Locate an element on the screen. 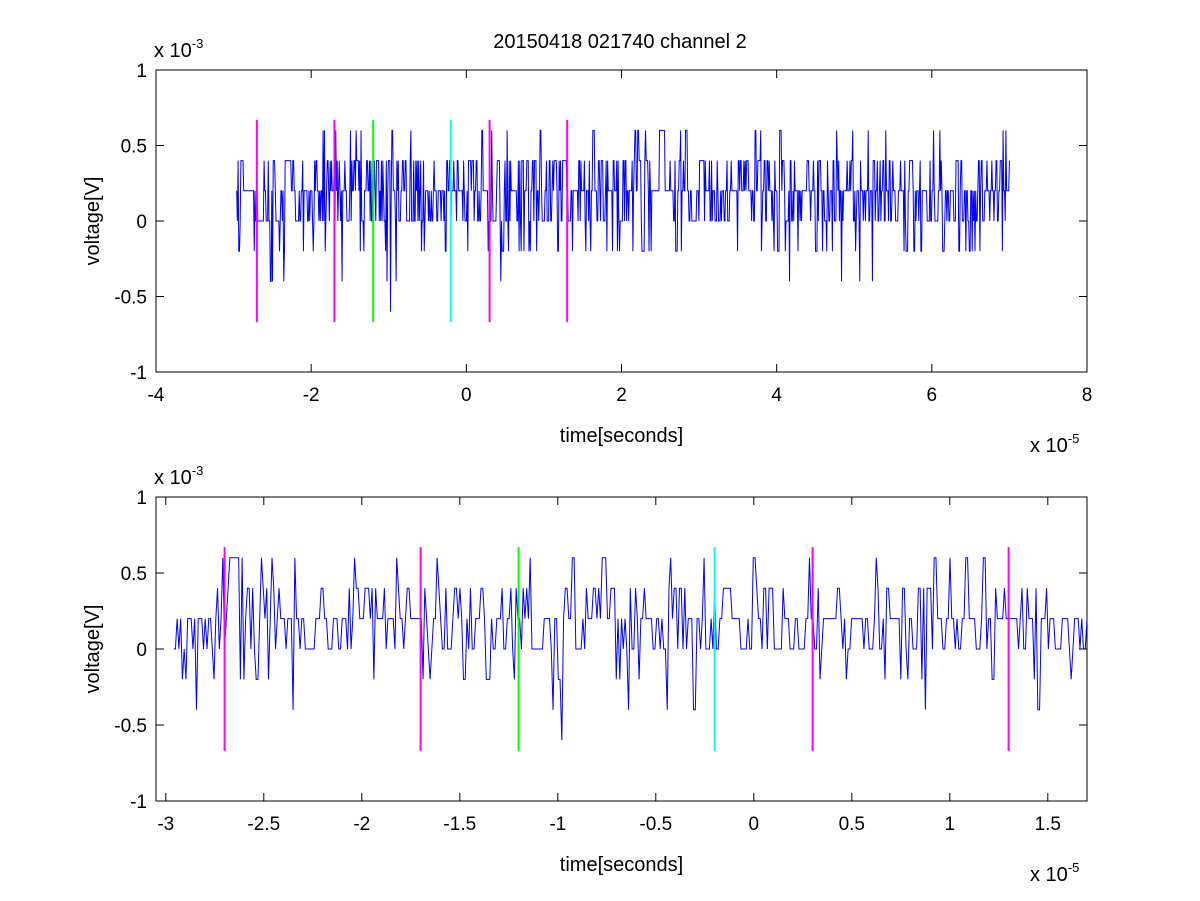 The width and height of the screenshot is (1200, 901). top-y-tick-label: -1 is located at coordinates (138, 373).